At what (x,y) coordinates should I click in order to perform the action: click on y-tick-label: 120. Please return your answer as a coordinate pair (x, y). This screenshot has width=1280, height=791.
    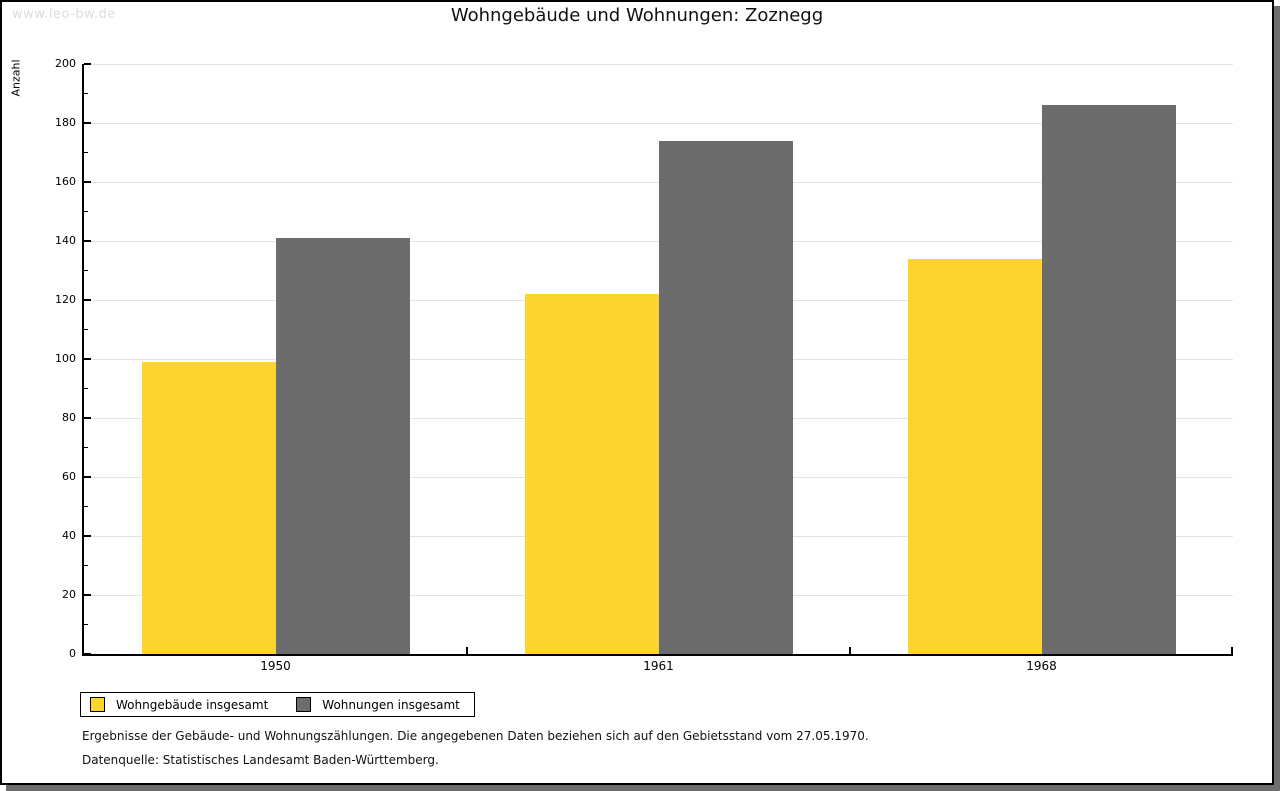
    Looking at the image, I should click on (65, 299).